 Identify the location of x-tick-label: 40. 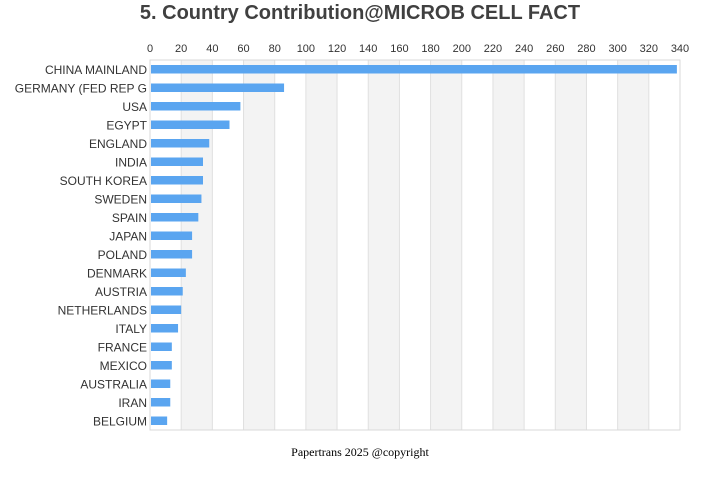
(212, 49).